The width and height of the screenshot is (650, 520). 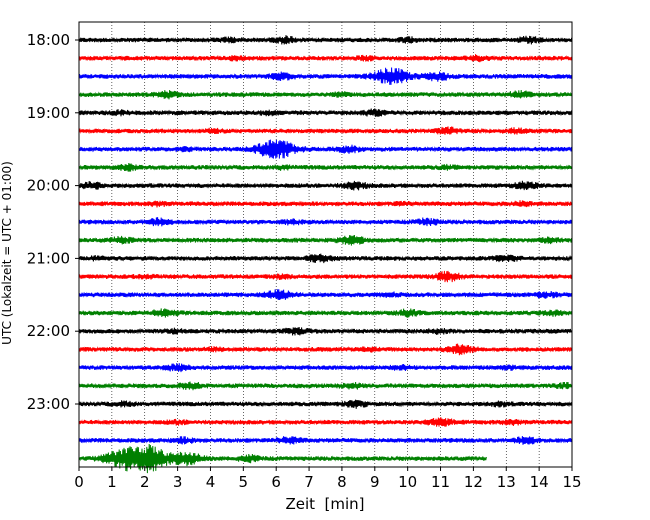 I want to click on x-tick-label: 2, so click(x=145, y=482).